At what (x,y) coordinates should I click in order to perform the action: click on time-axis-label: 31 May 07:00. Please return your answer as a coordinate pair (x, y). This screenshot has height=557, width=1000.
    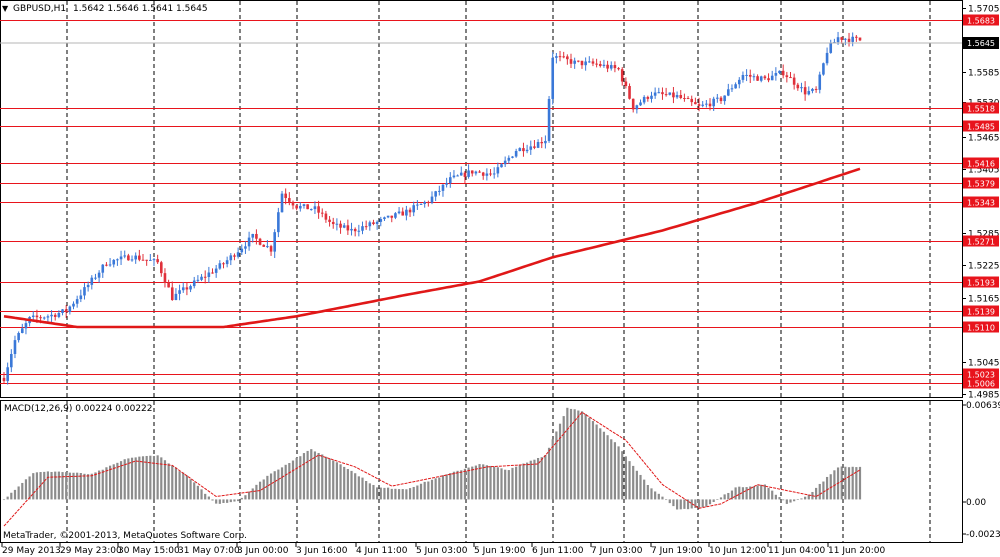
    Looking at the image, I should click on (209, 551).